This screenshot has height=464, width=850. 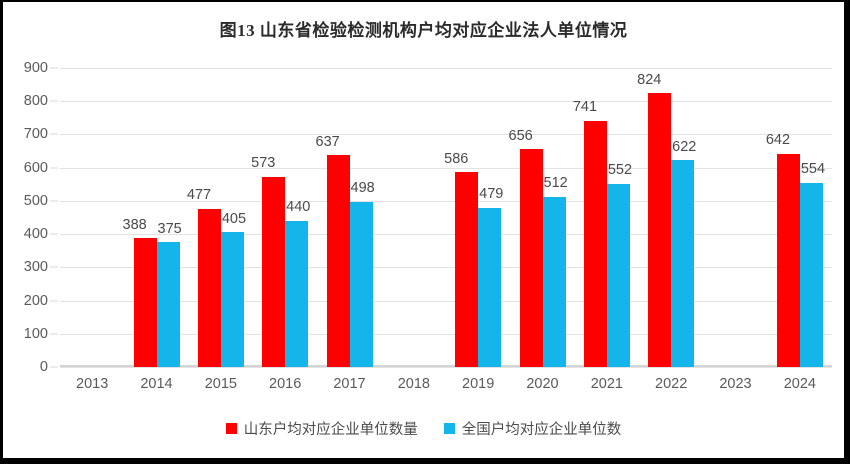 What do you see at coordinates (541, 430) in the screenshot?
I see `legend-label: 全国户均对应企业单位数` at bounding box center [541, 430].